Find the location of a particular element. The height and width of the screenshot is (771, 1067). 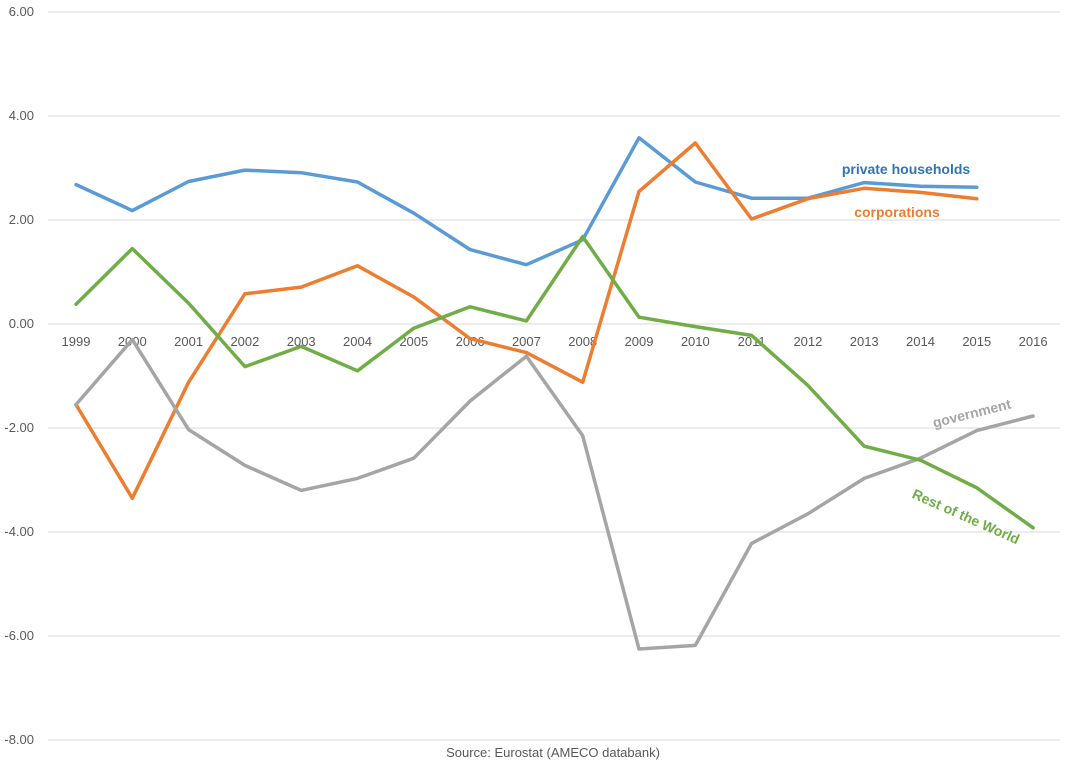

x-tick-label: 2016 is located at coordinates (1033, 341).